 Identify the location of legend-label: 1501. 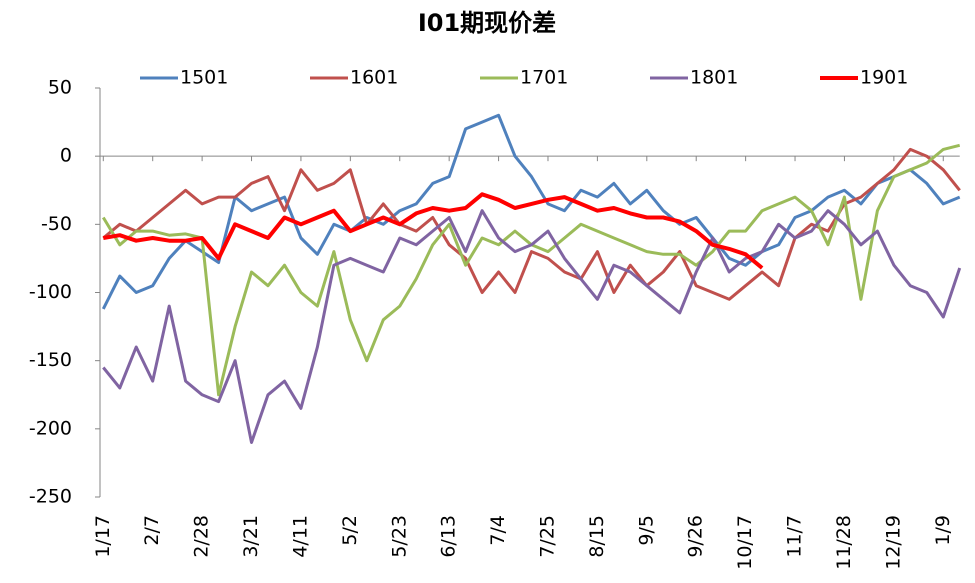
(204, 78).